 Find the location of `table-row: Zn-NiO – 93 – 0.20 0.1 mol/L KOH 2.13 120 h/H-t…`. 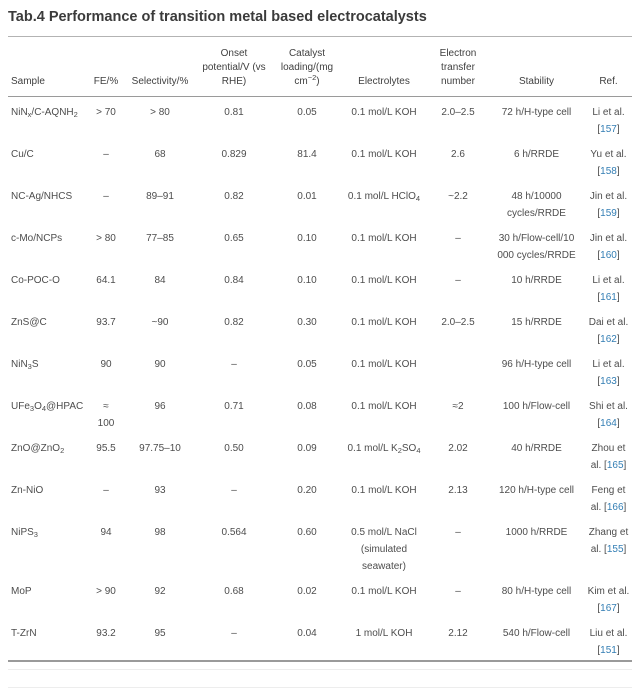

table-row: Zn-NiO – 93 – 0.20 0.1 mol/L KOH 2.13 120 h/H-t… is located at coordinates (320, 496).